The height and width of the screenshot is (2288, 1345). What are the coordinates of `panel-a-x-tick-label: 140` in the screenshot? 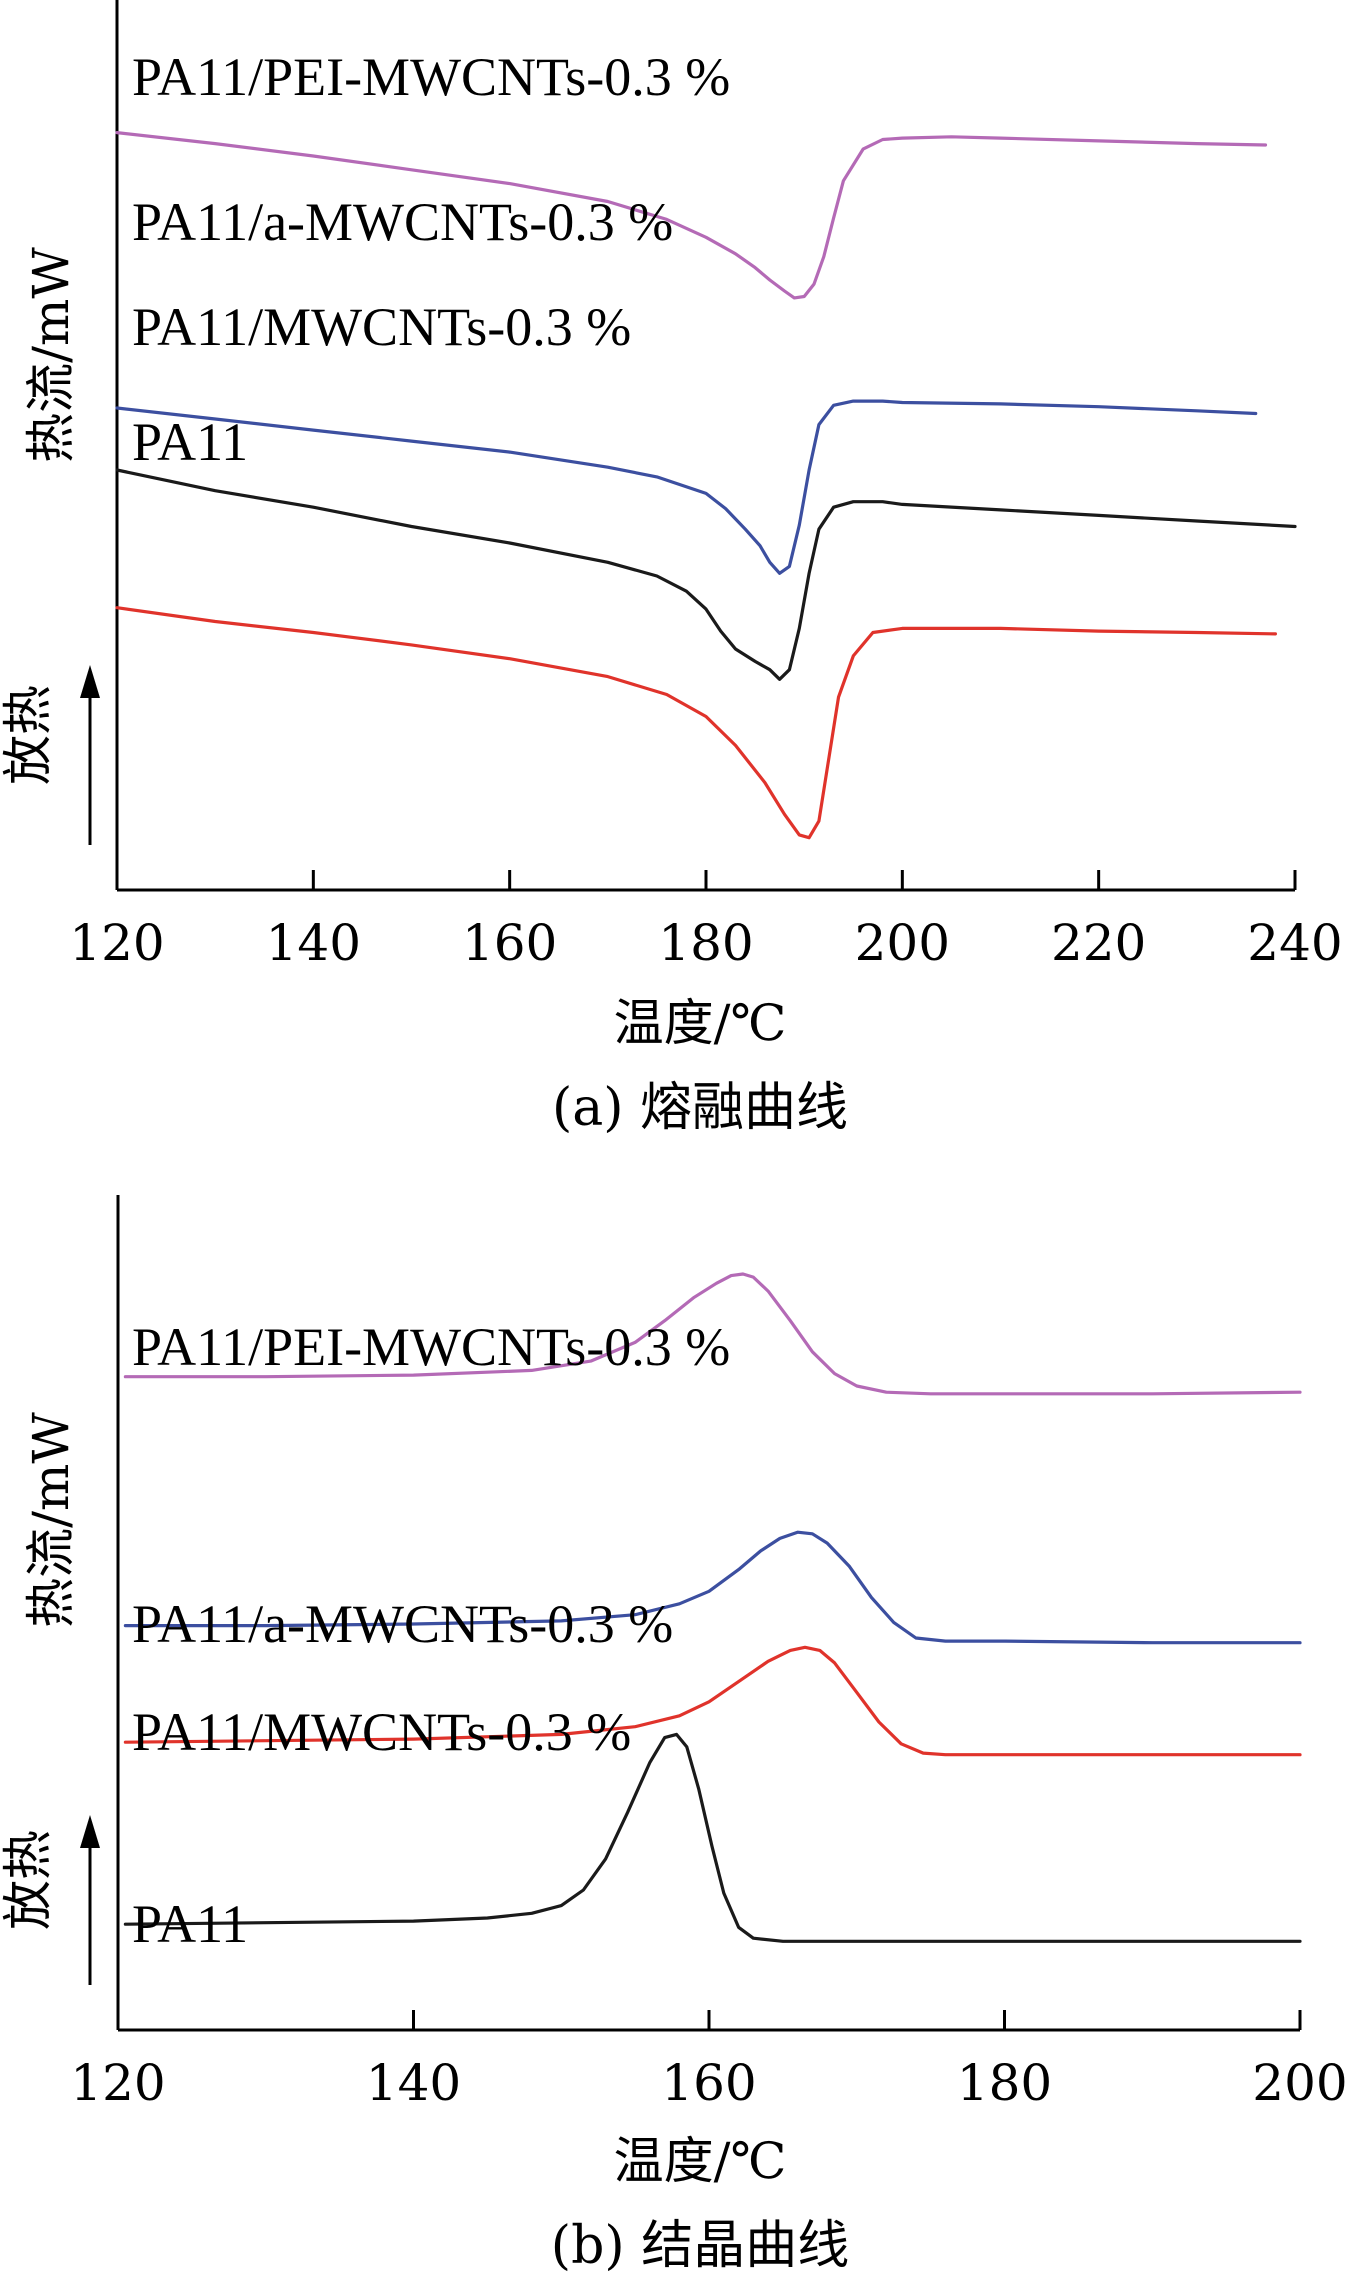 It's located at (313, 943).